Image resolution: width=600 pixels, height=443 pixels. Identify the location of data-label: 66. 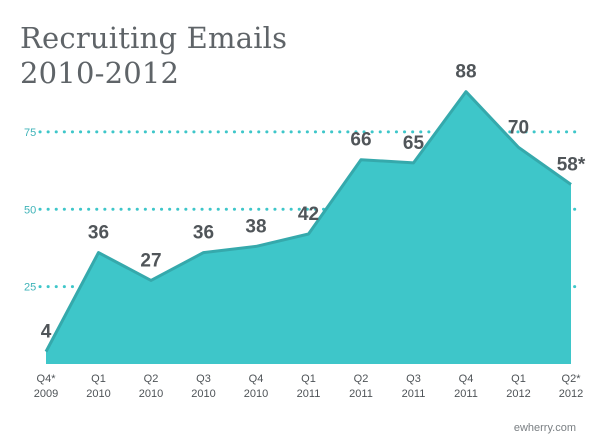
(360, 140).